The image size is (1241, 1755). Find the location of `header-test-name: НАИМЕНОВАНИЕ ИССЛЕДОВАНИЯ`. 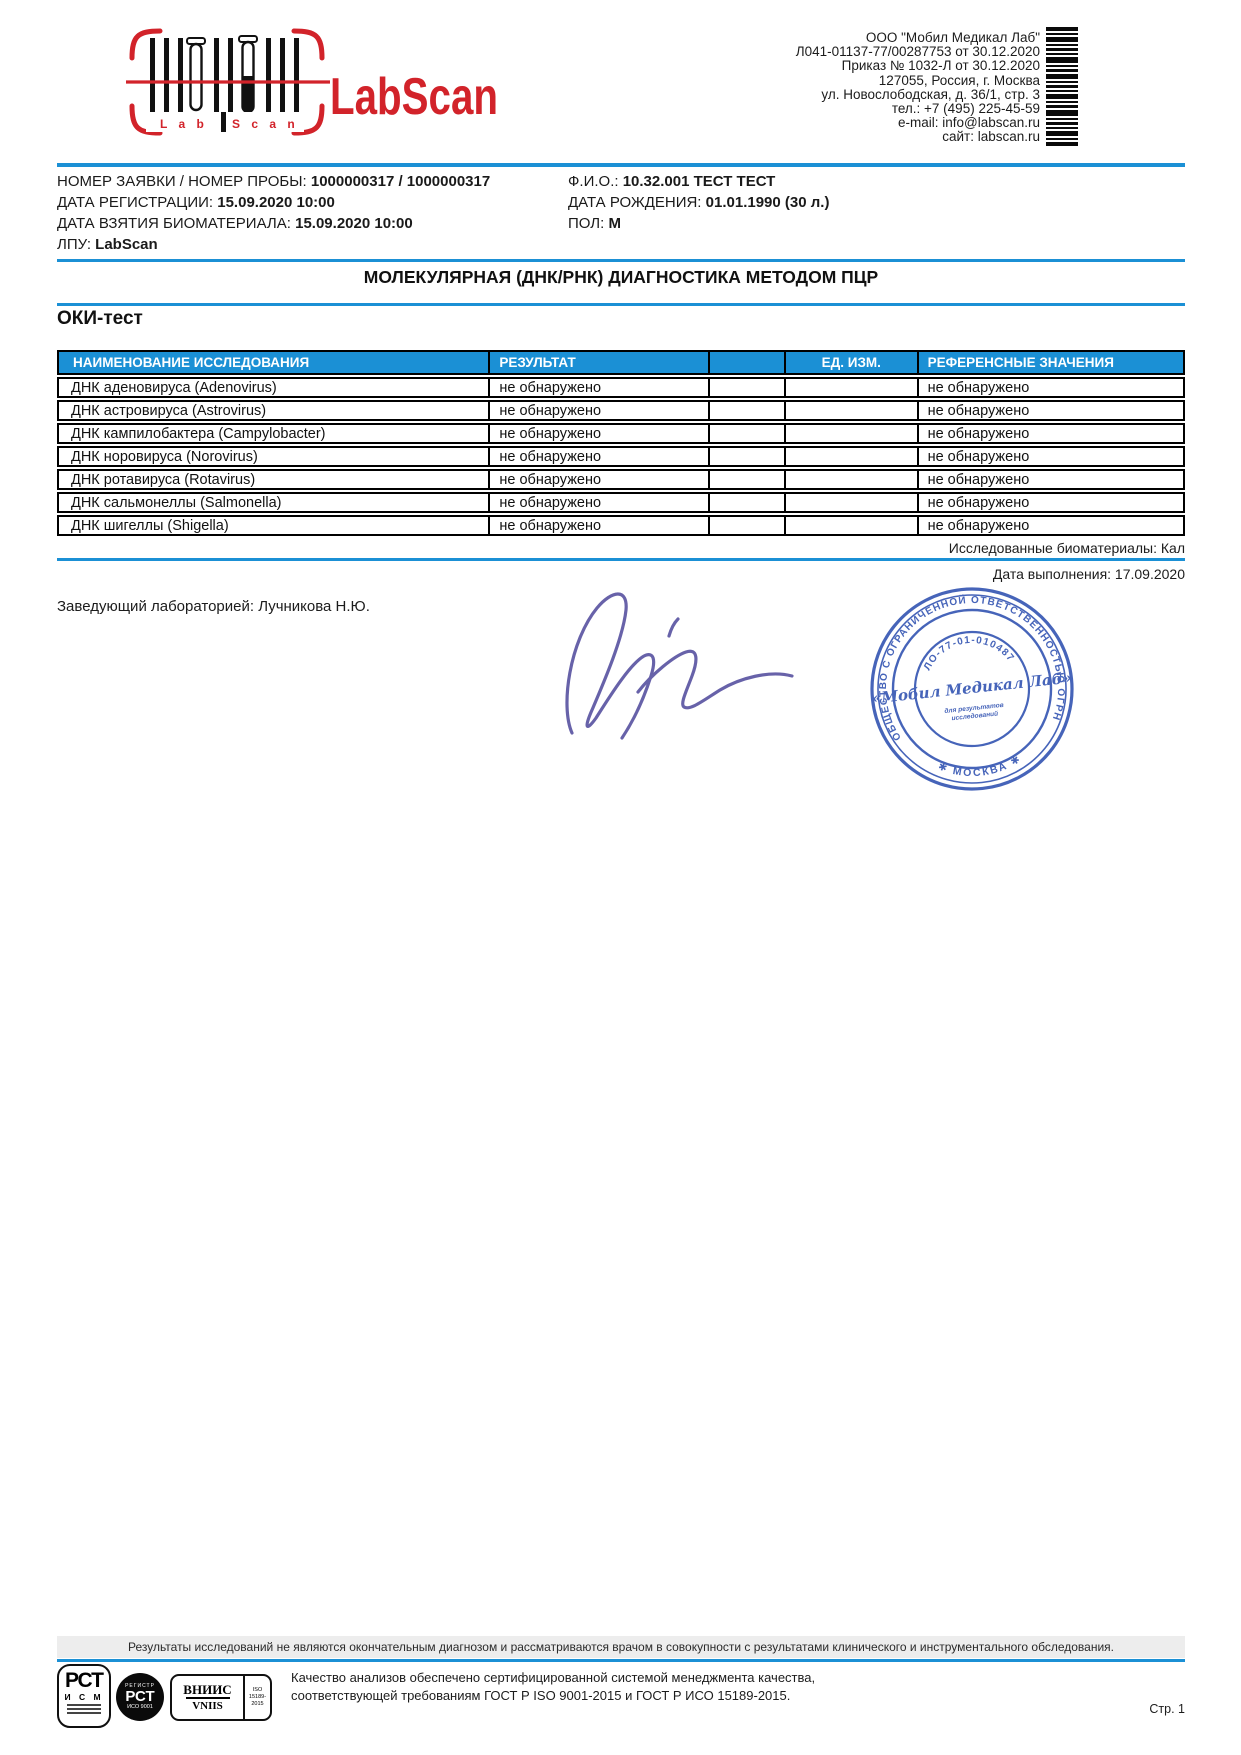

header-test-name: НАИМЕНОВАНИЕ ИССЛЕДОВАНИЯ is located at coordinates (191, 362).